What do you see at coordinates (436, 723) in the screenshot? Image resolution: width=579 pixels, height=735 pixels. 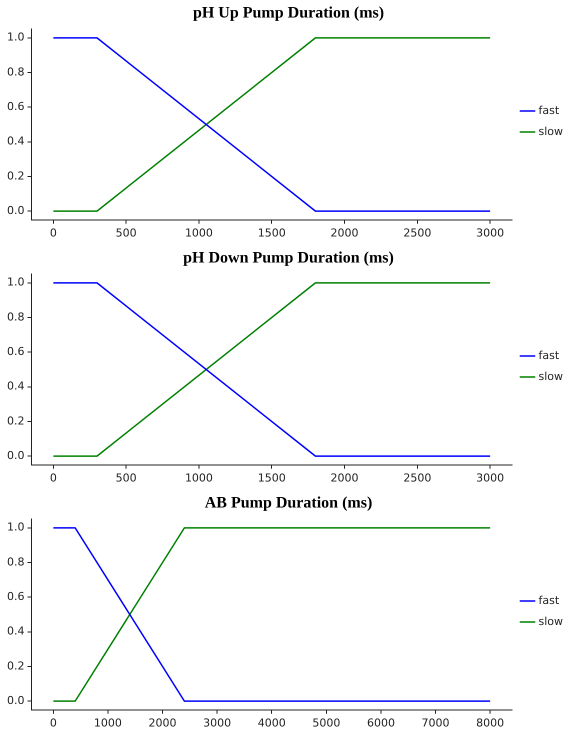 I see `x-tick-label: 7000` at bounding box center [436, 723].